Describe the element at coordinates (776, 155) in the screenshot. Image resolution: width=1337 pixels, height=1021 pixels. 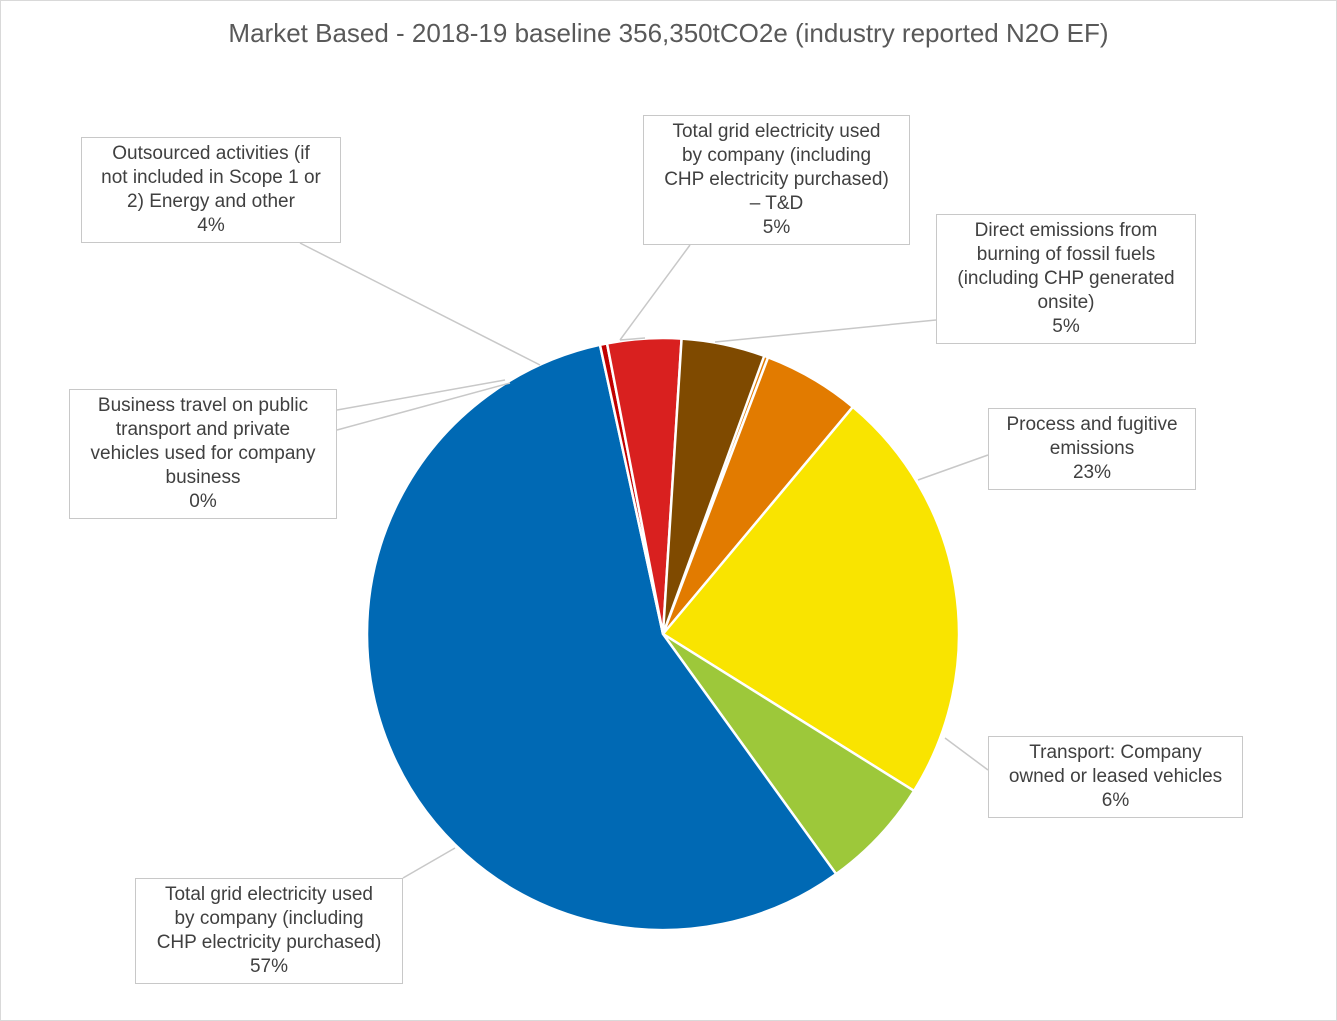
I see `data-label-0-line-1: by company (including` at that location.